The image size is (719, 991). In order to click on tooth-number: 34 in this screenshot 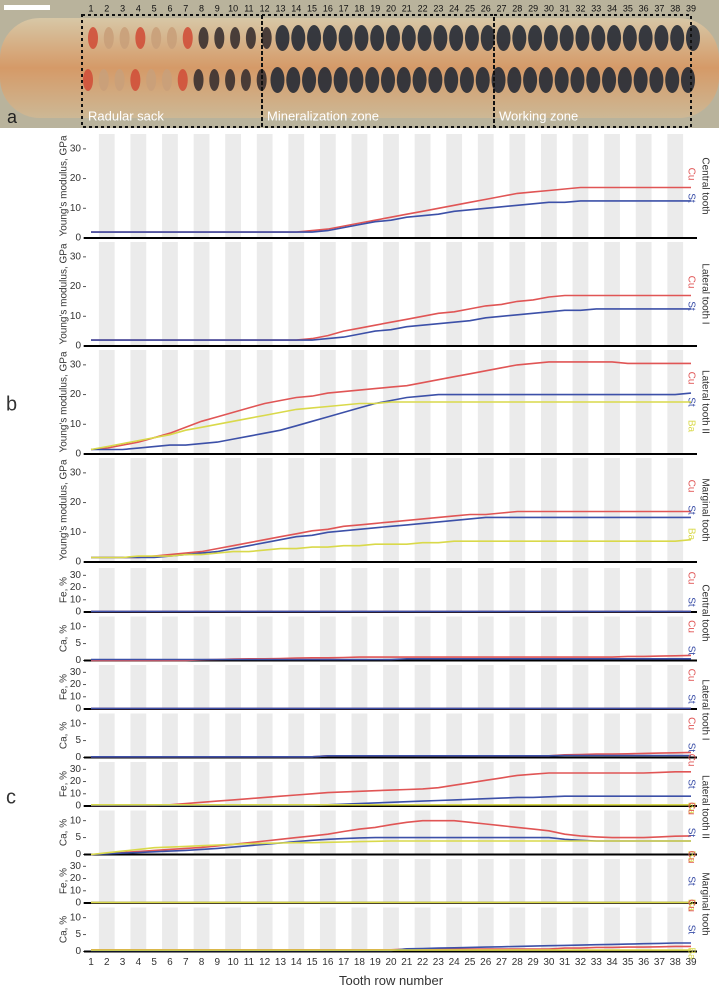, I will do `click(612, 8)`.